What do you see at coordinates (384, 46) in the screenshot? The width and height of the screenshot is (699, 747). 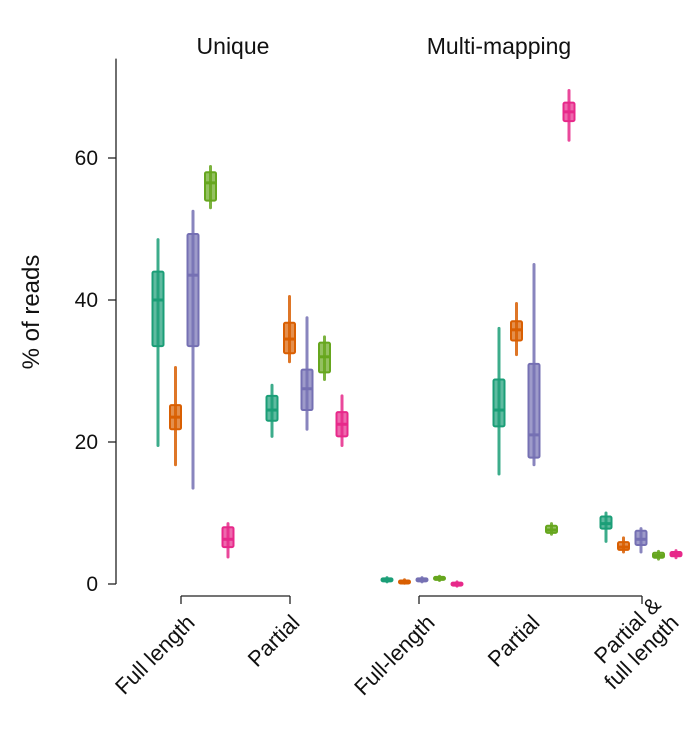 I see `panel-titles: Unique Multi-mapping` at bounding box center [384, 46].